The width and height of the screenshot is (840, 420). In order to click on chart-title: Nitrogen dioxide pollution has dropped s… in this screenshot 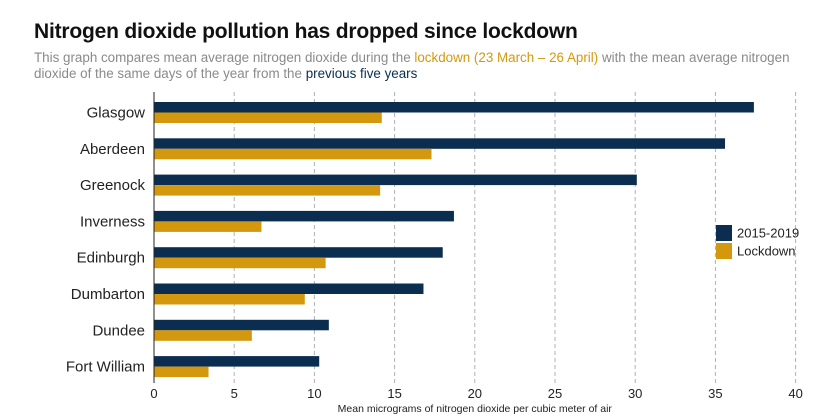, I will do `click(306, 31)`.